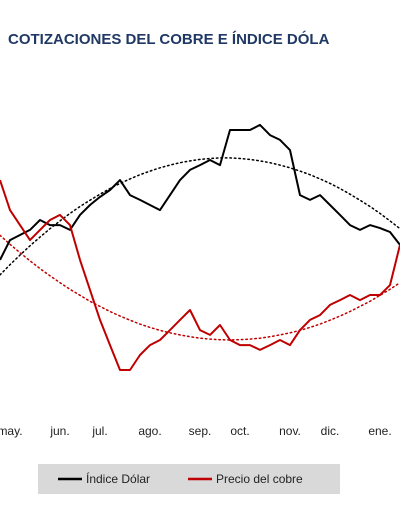  What do you see at coordinates (239, 431) in the screenshot?
I see `x-tick-label: oct.` at bounding box center [239, 431].